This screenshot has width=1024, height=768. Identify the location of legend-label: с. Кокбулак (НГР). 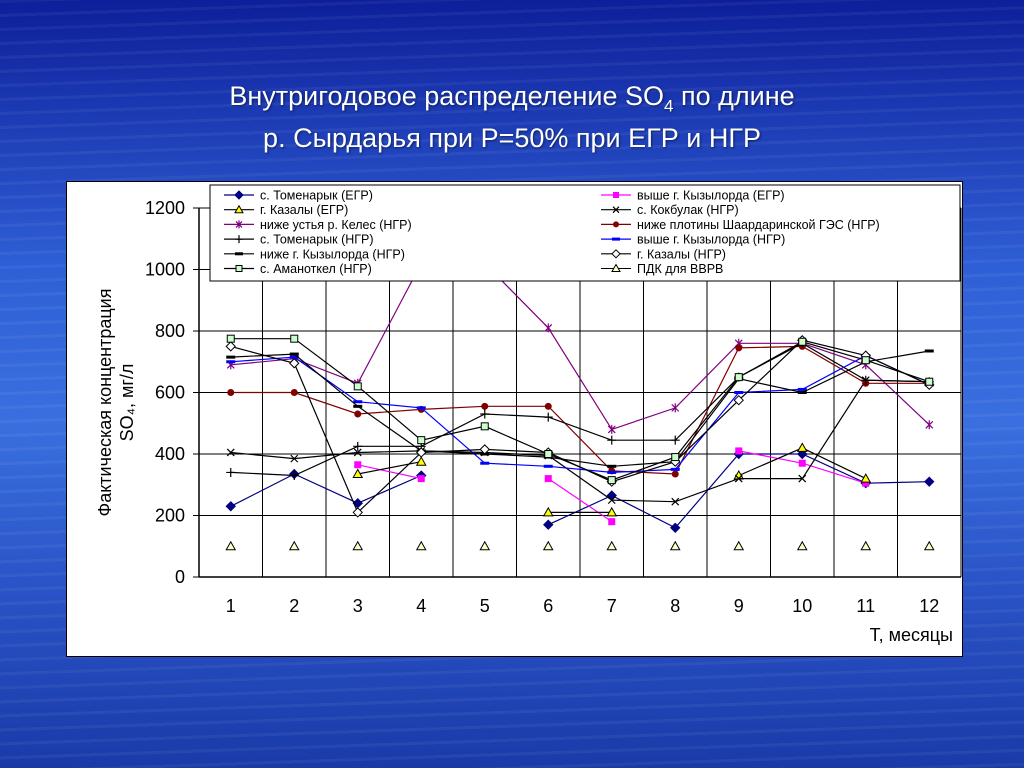
(688, 210).